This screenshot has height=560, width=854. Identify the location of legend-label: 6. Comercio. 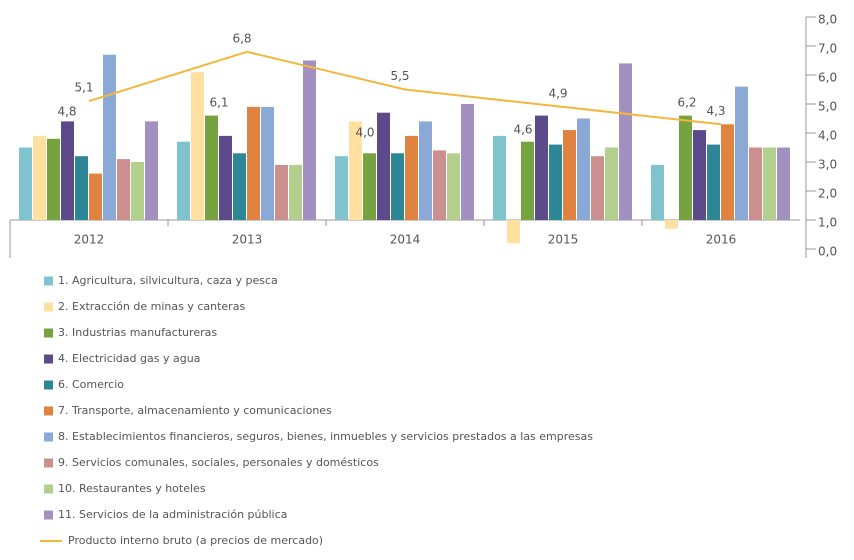
(91, 384).